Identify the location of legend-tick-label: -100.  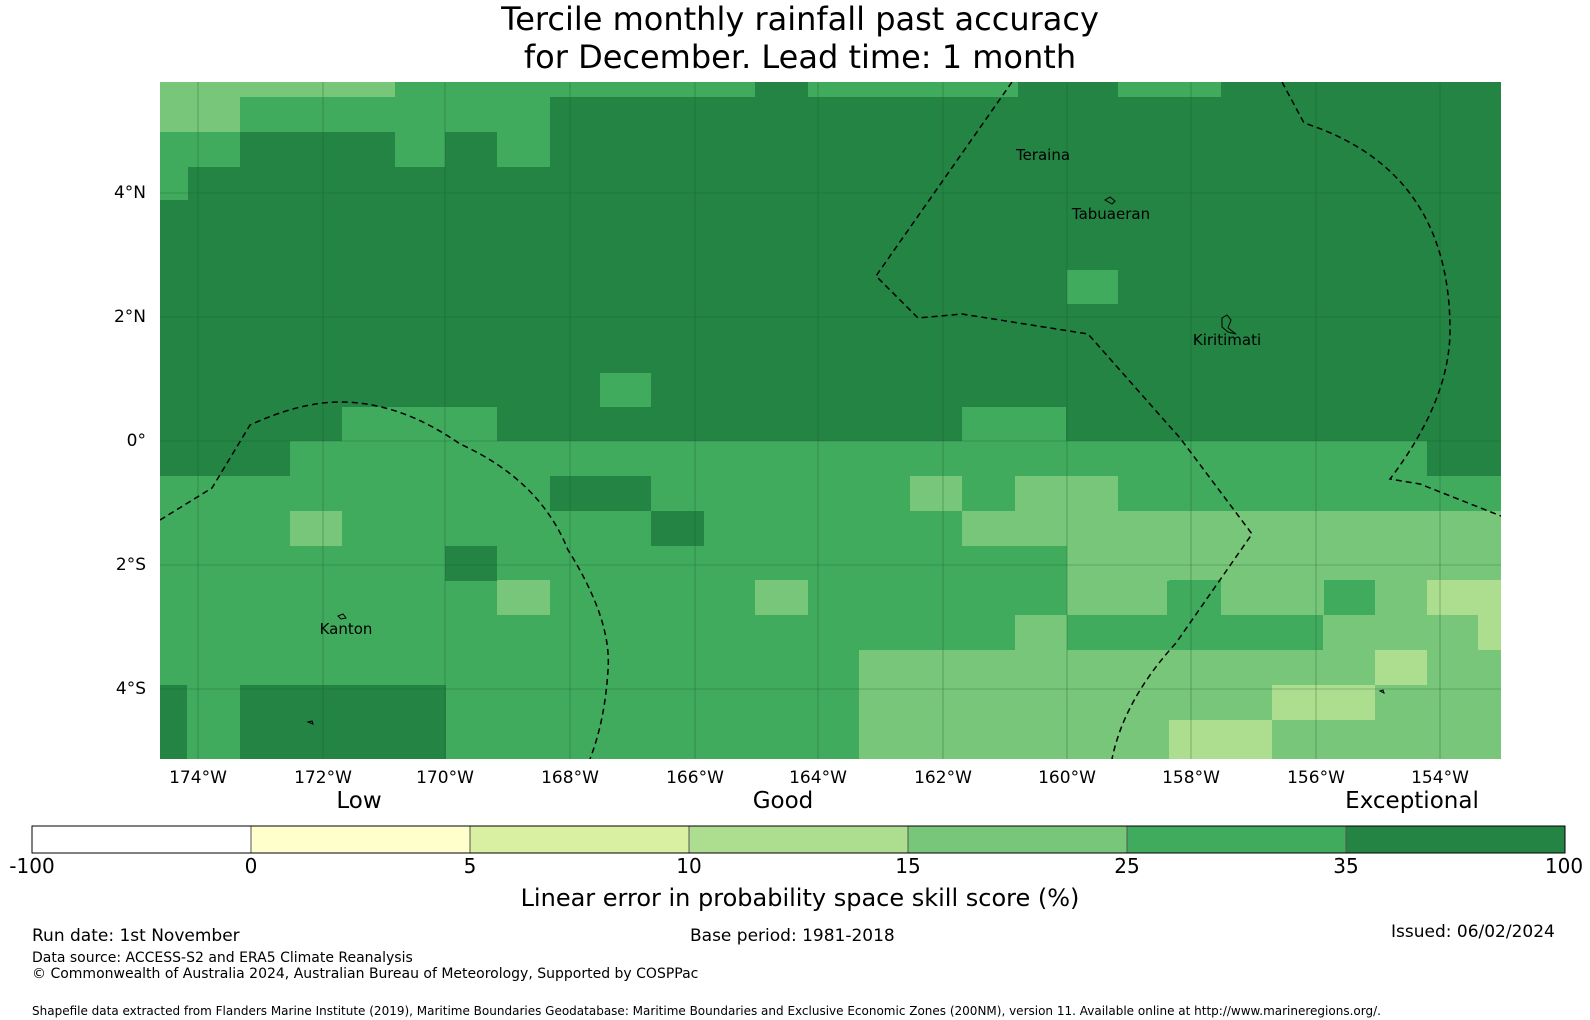
(32, 866).